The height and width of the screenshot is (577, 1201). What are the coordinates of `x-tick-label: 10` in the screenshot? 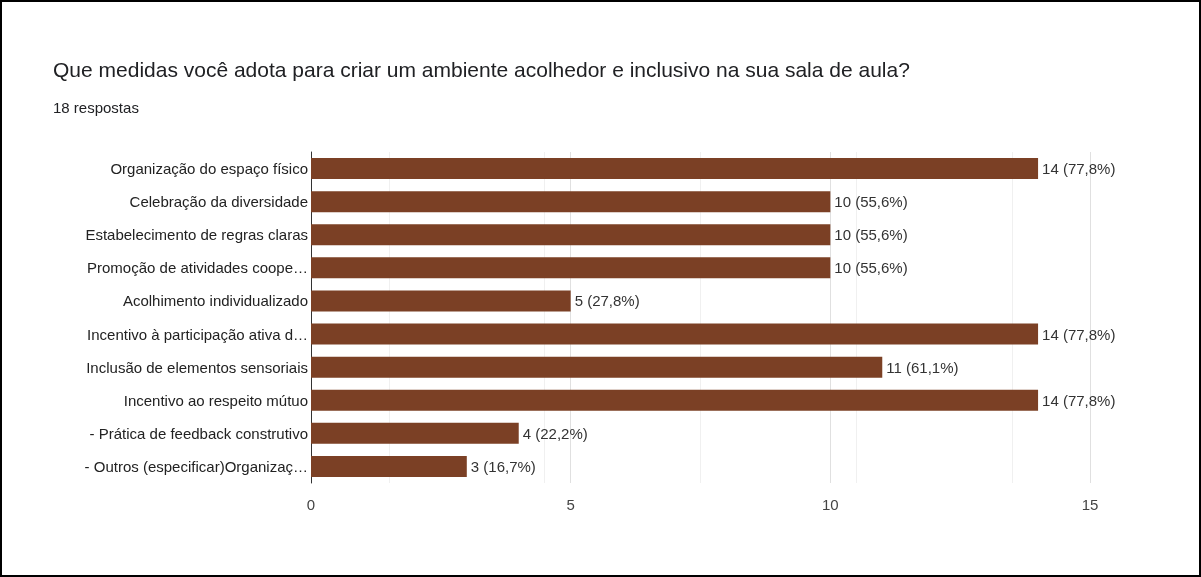 It's located at (830, 504).